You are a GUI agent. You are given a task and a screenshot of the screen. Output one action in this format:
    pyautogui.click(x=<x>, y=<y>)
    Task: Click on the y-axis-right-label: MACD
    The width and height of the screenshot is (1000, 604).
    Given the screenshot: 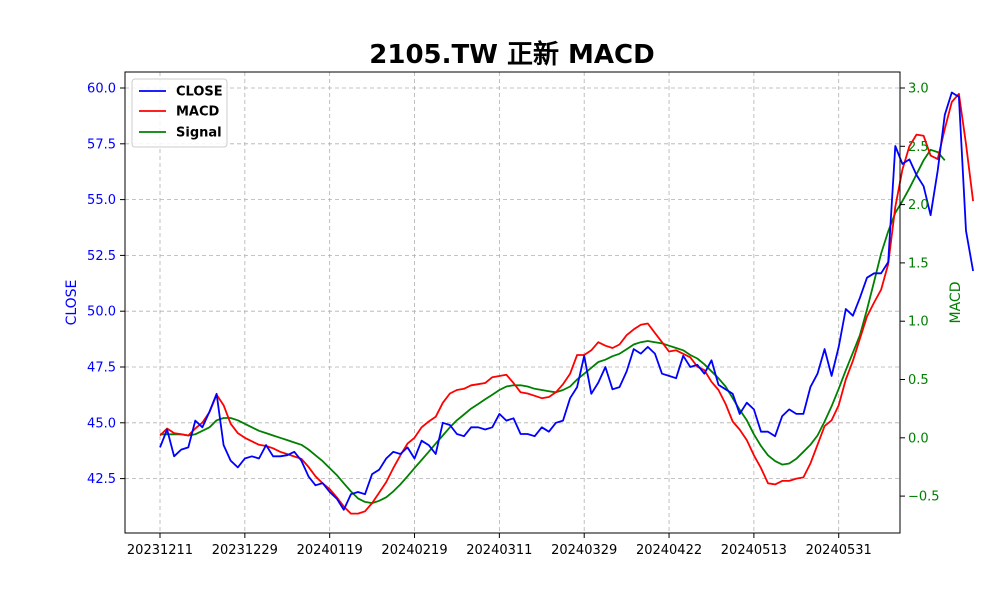 What is the action you would take?
    pyautogui.click(x=956, y=303)
    